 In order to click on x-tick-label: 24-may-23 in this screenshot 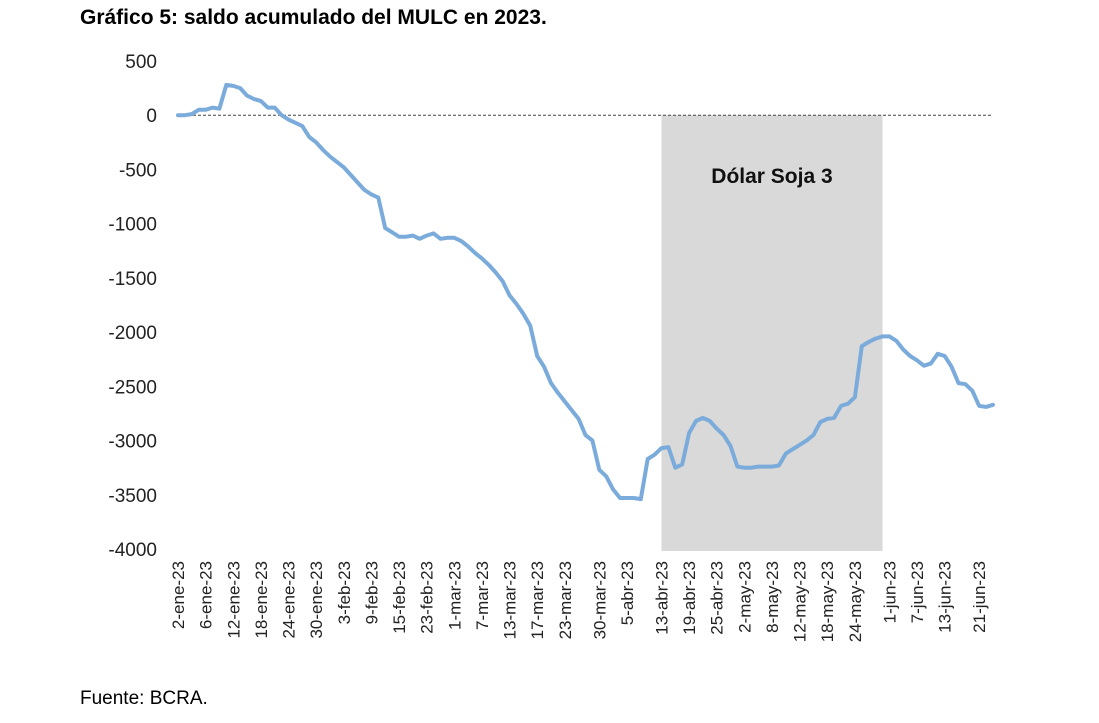, I will do `click(855, 601)`.